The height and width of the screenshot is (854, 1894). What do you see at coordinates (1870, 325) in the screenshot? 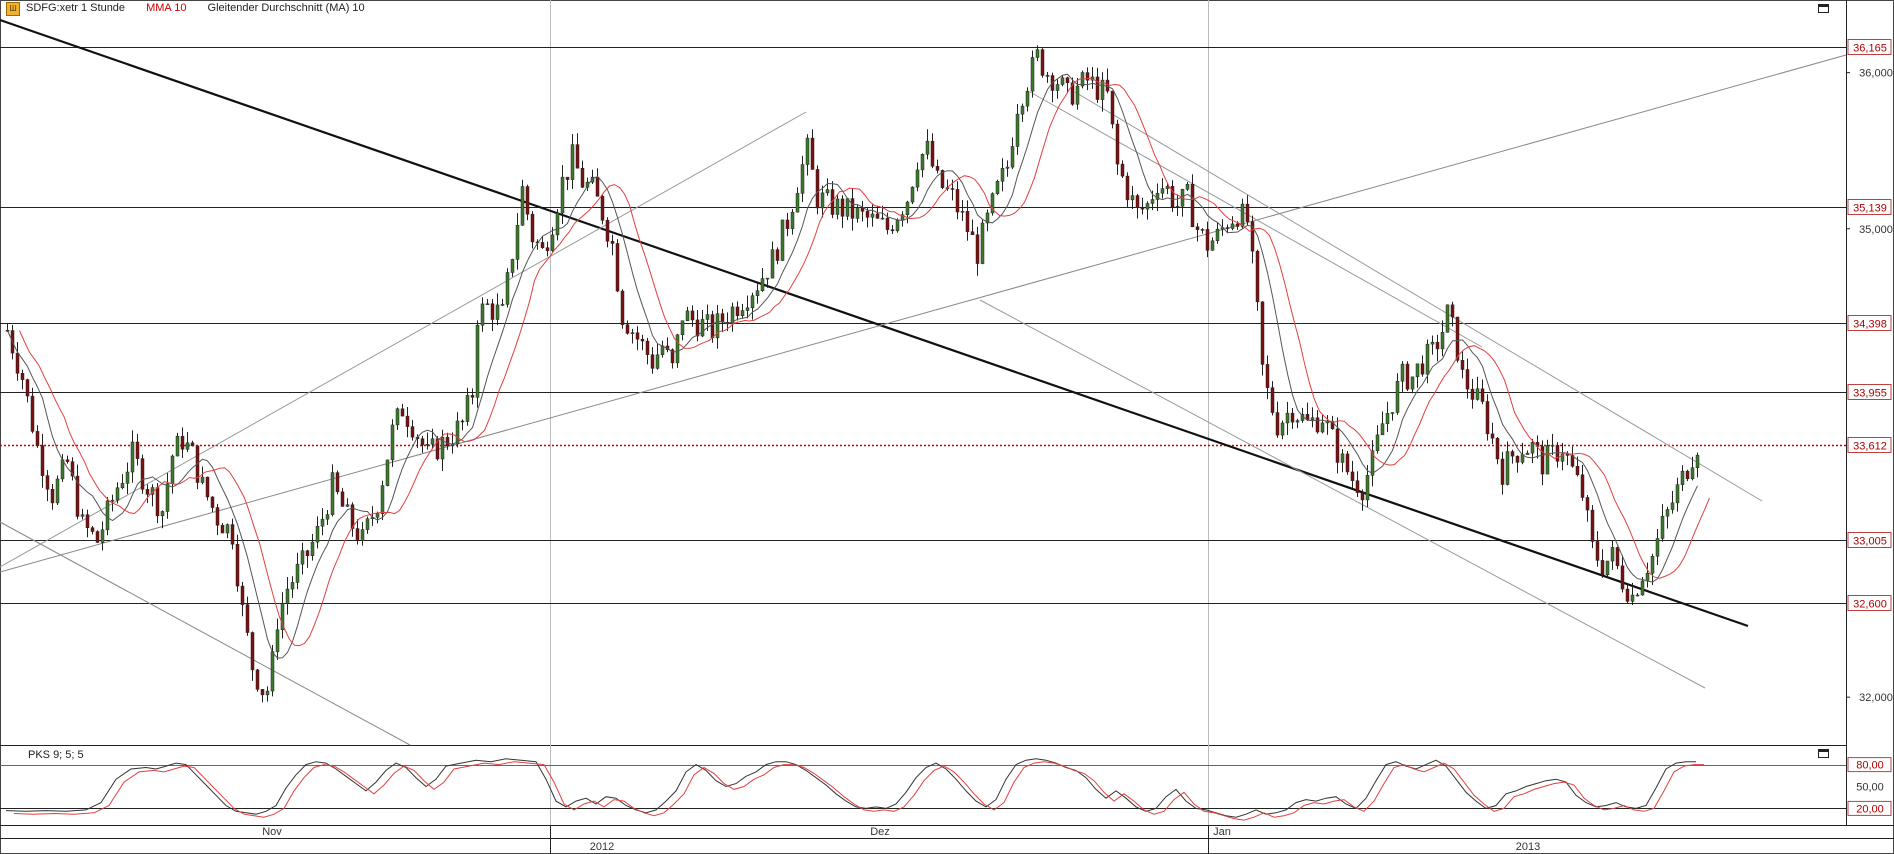
I see `level-label: 34,398` at bounding box center [1870, 325].